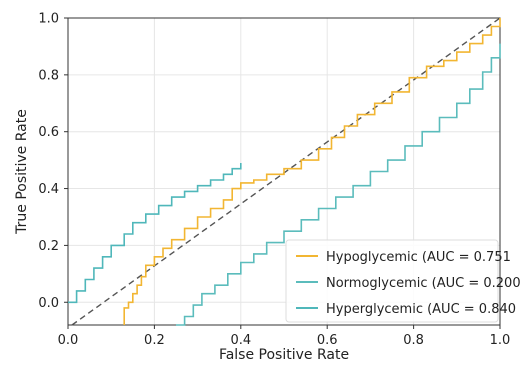 The image size is (520, 367). Describe the element at coordinates (22, 172) in the screenshot. I see `y-axis-label: True Positive Rate` at that location.